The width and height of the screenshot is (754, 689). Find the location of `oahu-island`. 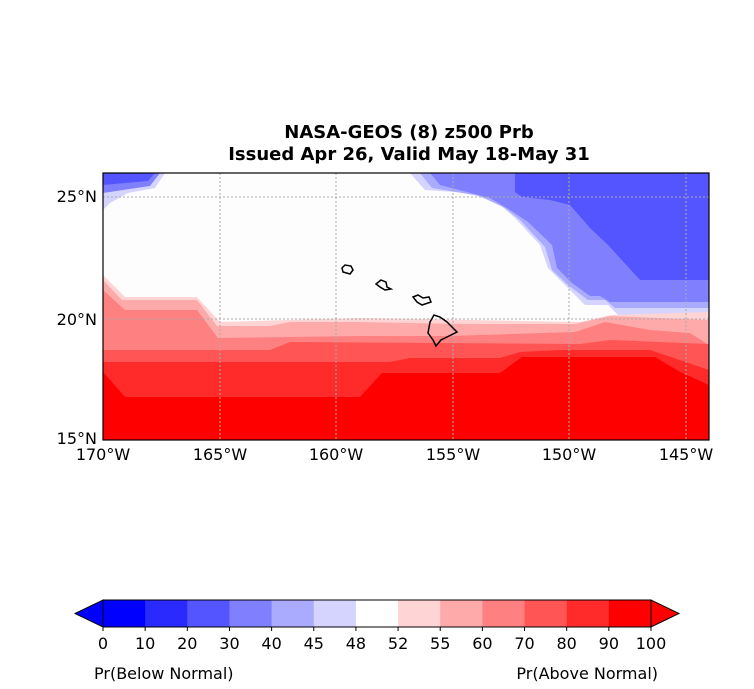

oahu-island is located at coordinates (384, 285).